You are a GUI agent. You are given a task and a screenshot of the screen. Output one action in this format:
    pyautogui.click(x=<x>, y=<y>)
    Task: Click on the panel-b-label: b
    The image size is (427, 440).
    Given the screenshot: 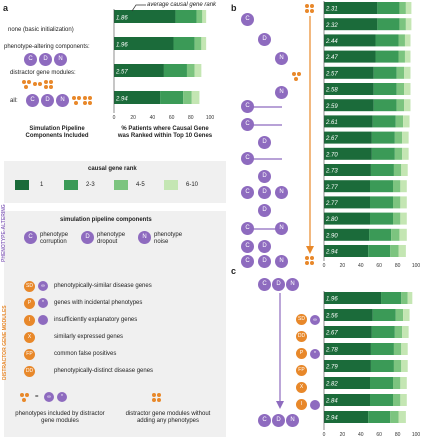 What is the action you would take?
    pyautogui.click(x=234, y=8)
    